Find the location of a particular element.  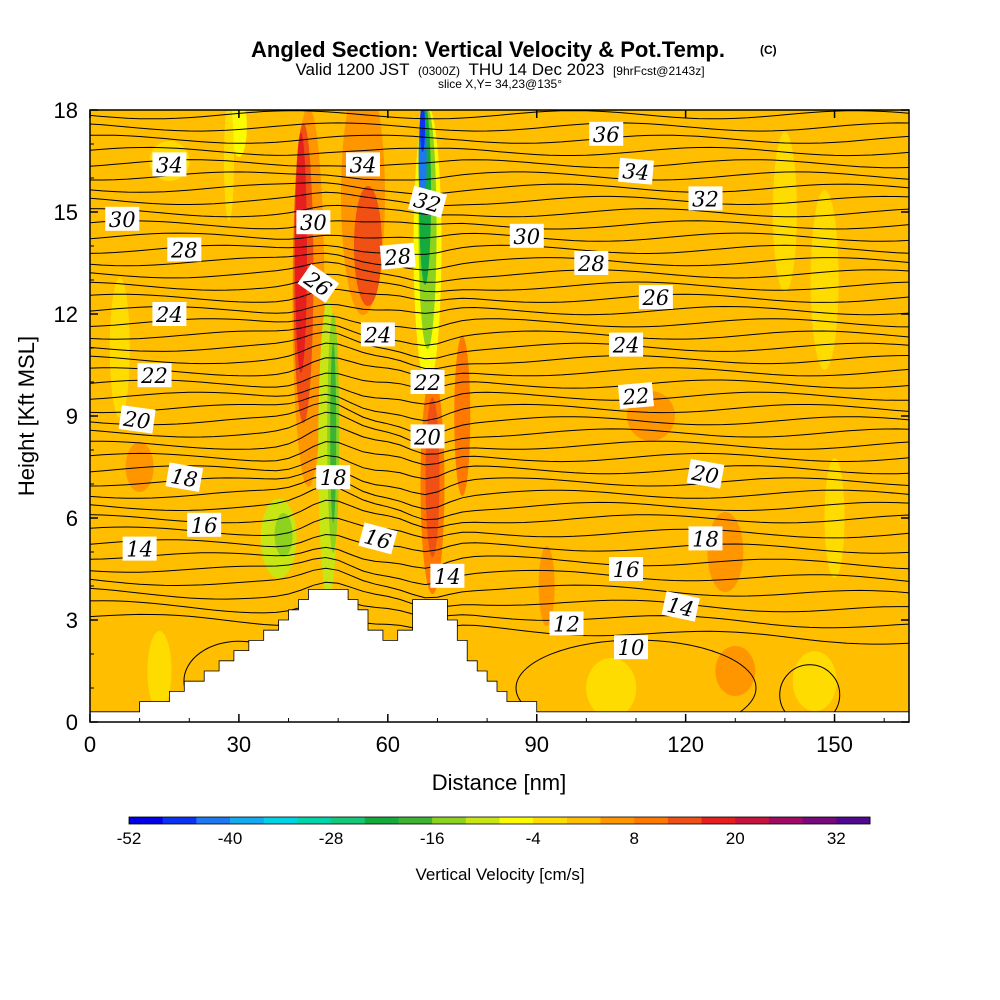

colorbar-tick-label: -4 is located at coordinates (533, 838).